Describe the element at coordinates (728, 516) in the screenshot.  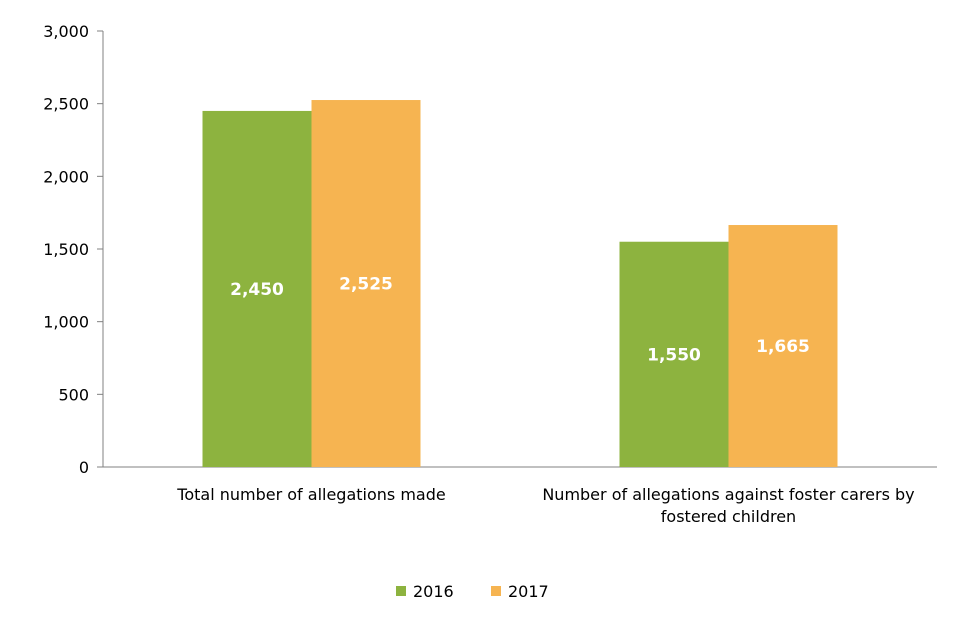
I see `x-category-label: fostered children` at that location.